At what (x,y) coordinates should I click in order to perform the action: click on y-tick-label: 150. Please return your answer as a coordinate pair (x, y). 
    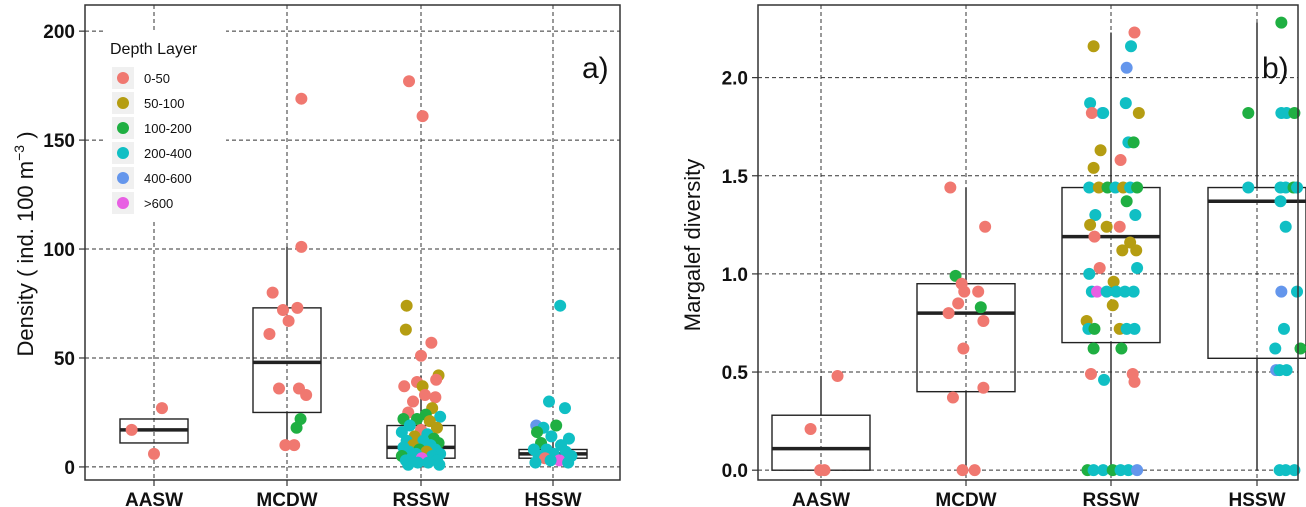
    Looking at the image, I should click on (59, 141).